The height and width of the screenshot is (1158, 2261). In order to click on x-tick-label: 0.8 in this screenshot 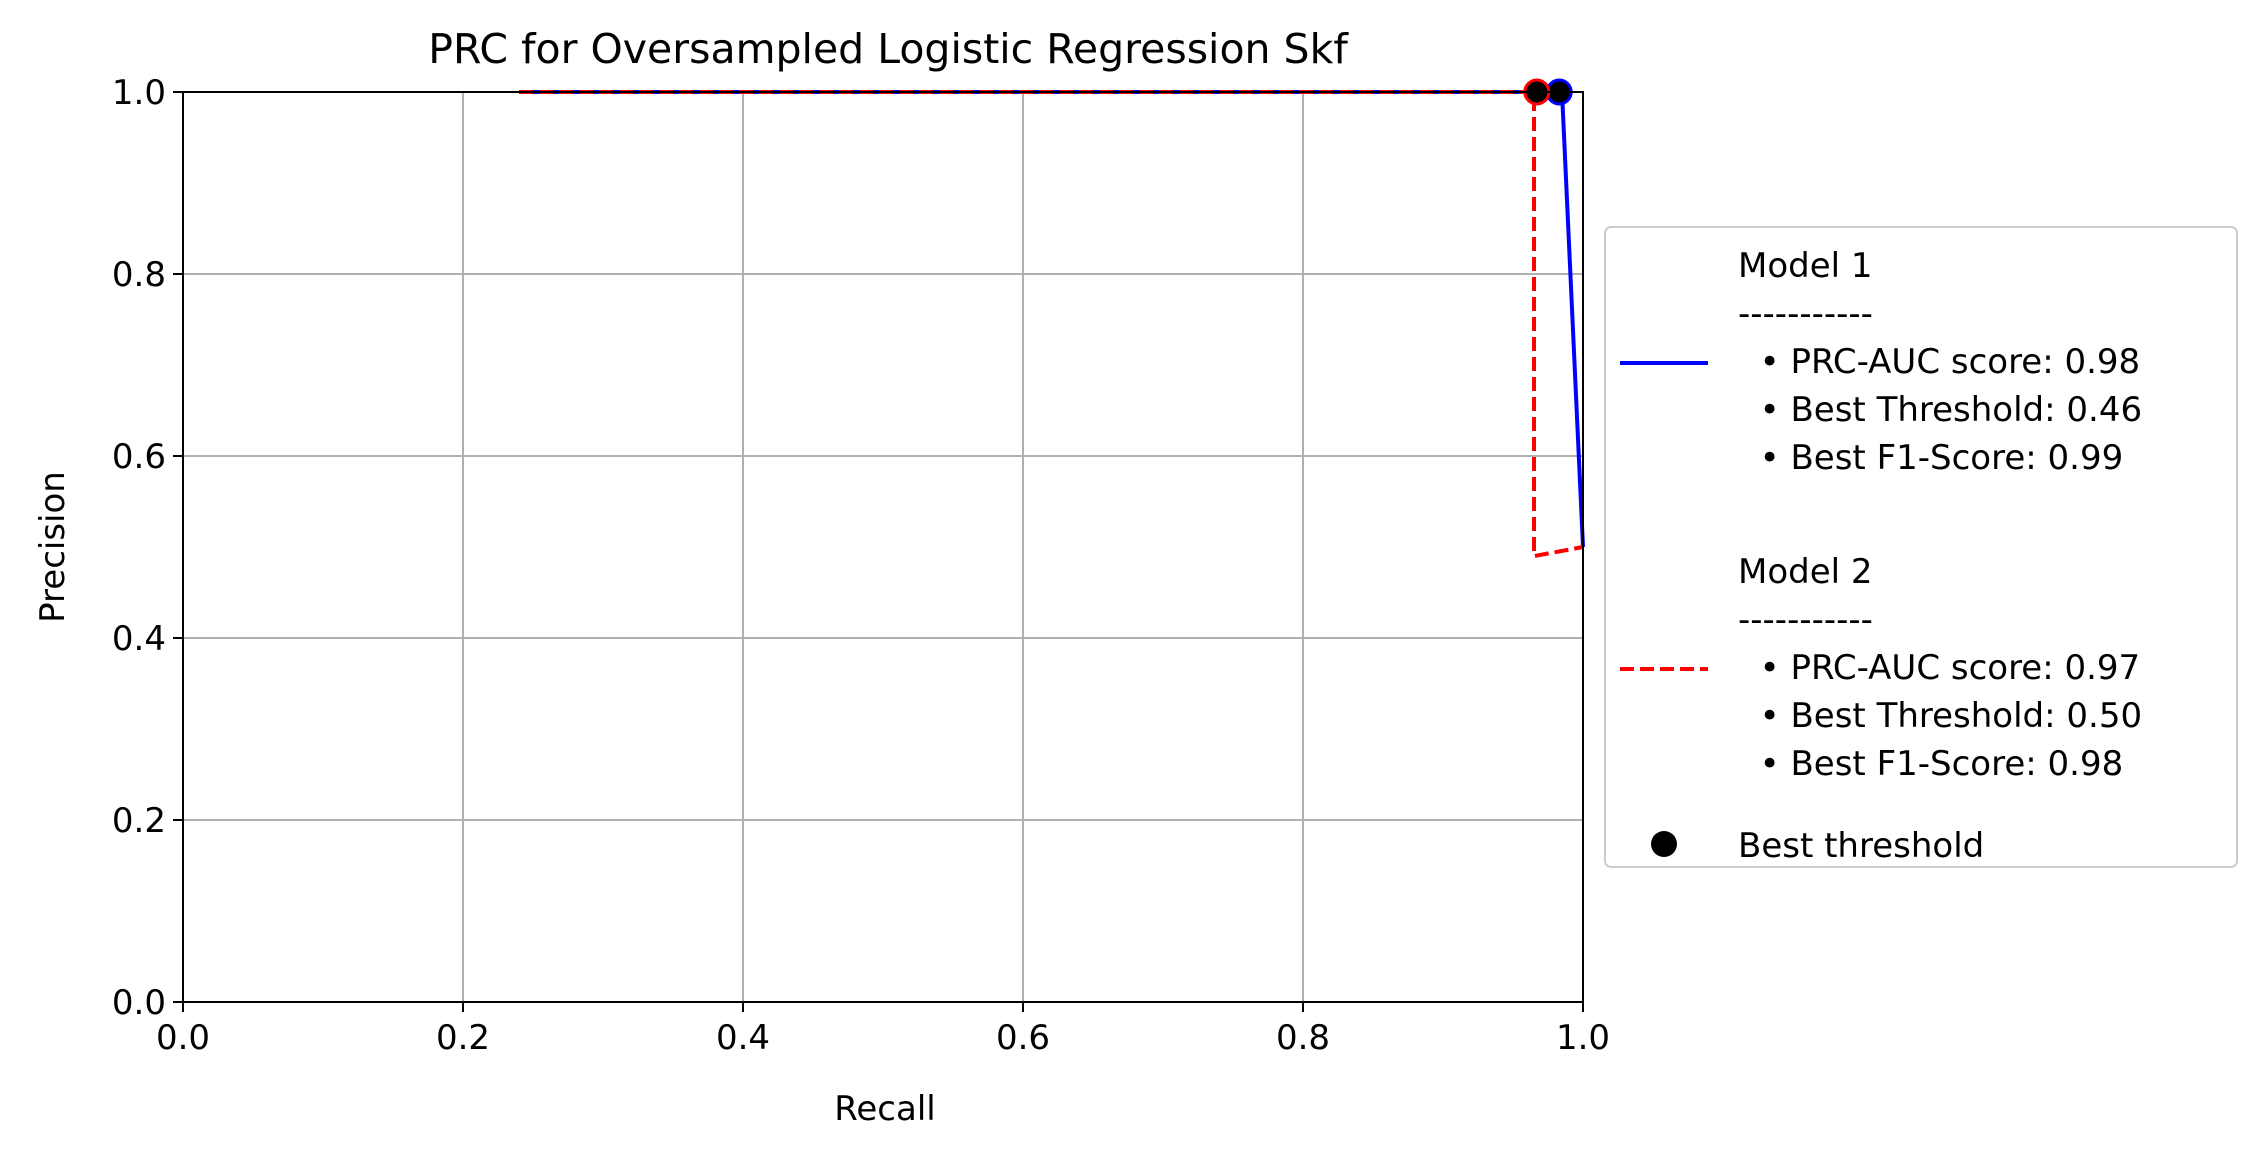, I will do `click(1303, 1038)`.